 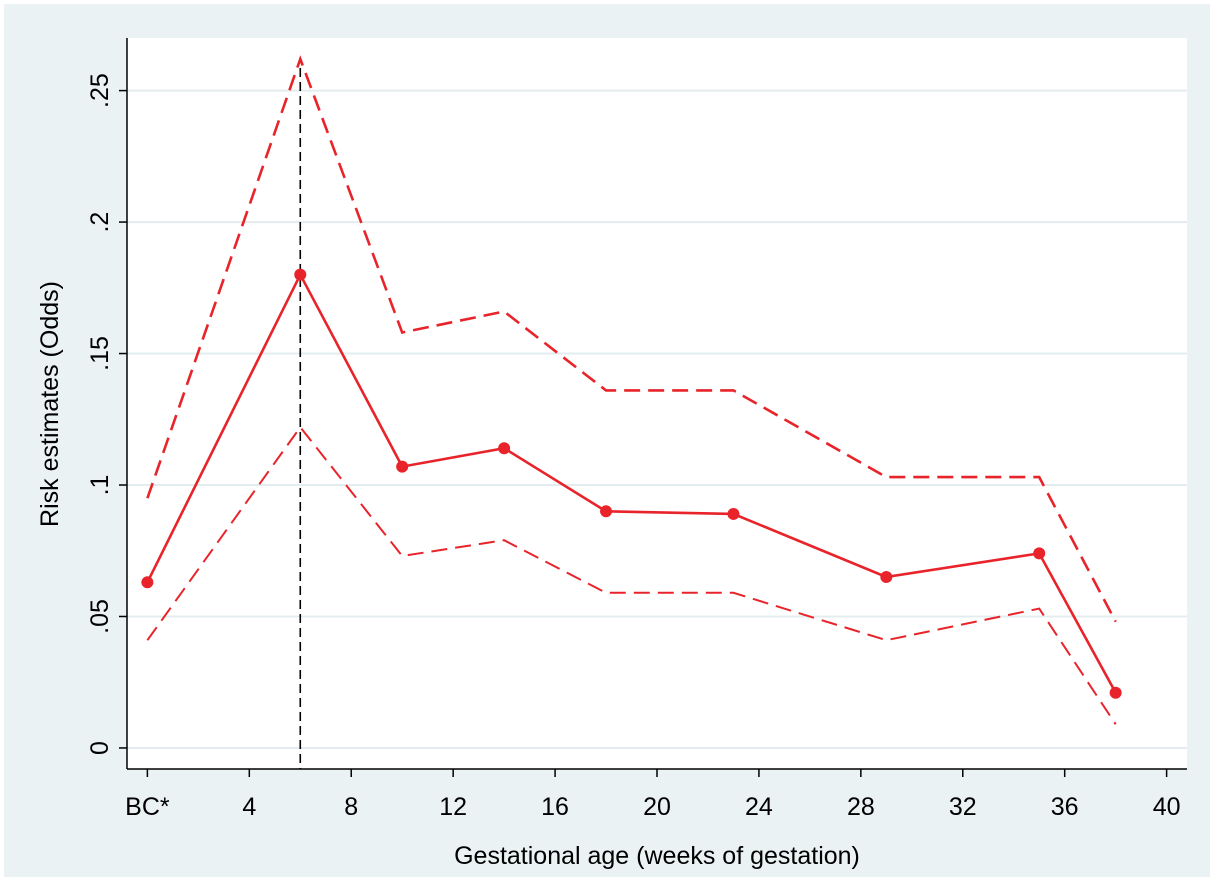 What do you see at coordinates (100, 616) in the screenshot?
I see `y-tick-label-1: .05` at bounding box center [100, 616].